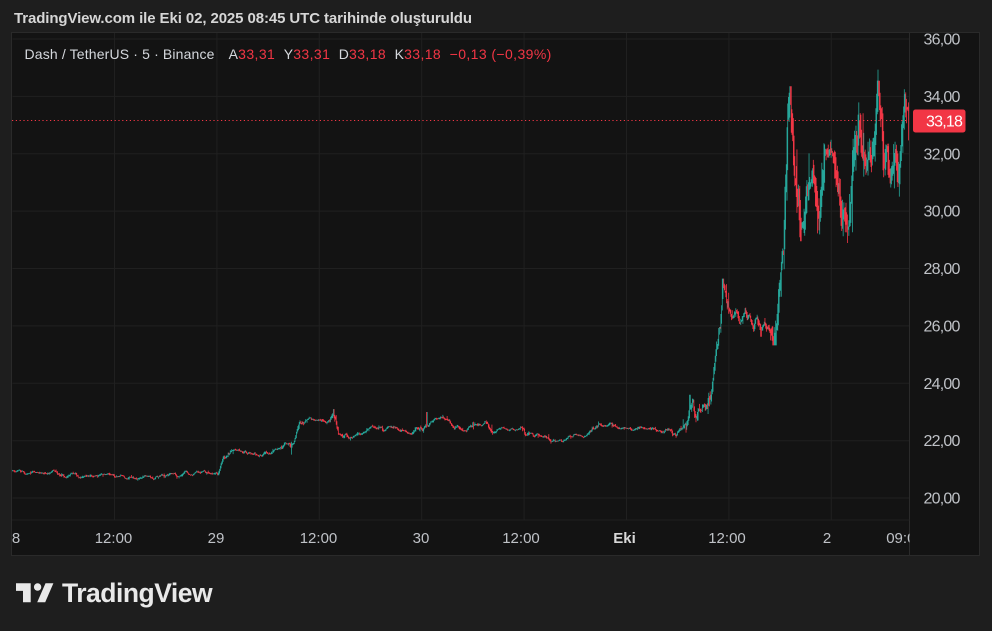 The height and width of the screenshot is (631, 992). Describe the element at coordinates (216, 538) in the screenshot. I see `svg-text: 29` at that location.